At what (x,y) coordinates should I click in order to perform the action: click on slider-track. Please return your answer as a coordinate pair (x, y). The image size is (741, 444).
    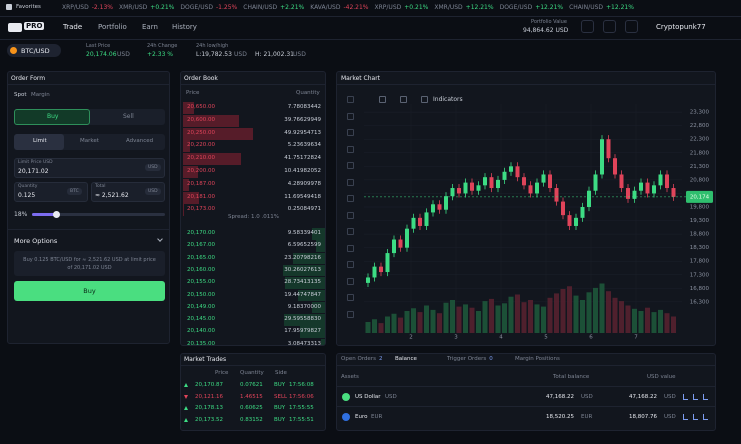
    Looking at the image, I should click on (98, 214).